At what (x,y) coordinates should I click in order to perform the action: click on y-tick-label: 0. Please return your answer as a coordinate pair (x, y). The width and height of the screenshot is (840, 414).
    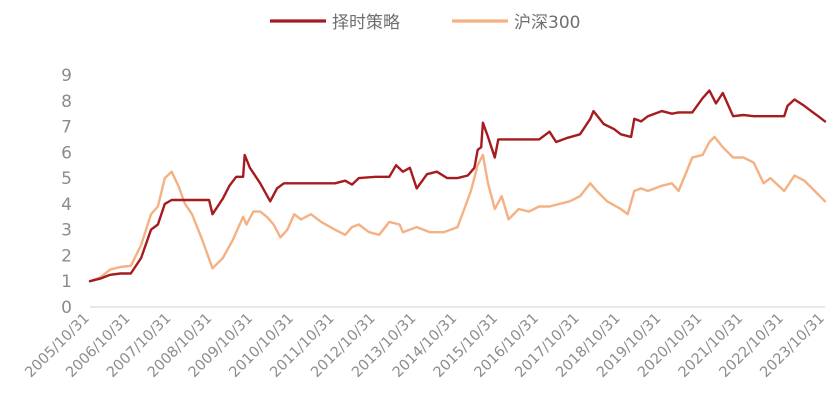
    Looking at the image, I should click on (66, 308).